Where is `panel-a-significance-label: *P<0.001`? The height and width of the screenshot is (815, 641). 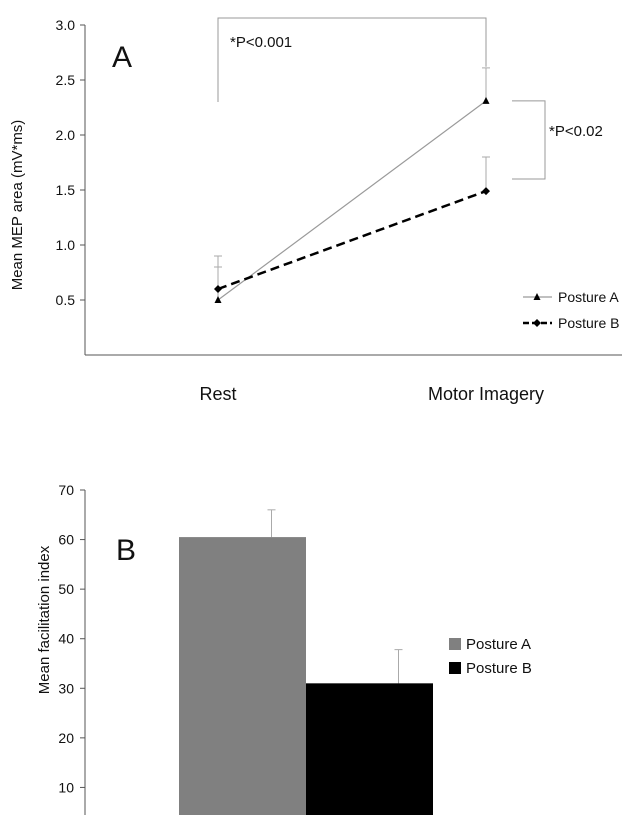 panel-a-significance-label: *P<0.001 is located at coordinates (261, 42).